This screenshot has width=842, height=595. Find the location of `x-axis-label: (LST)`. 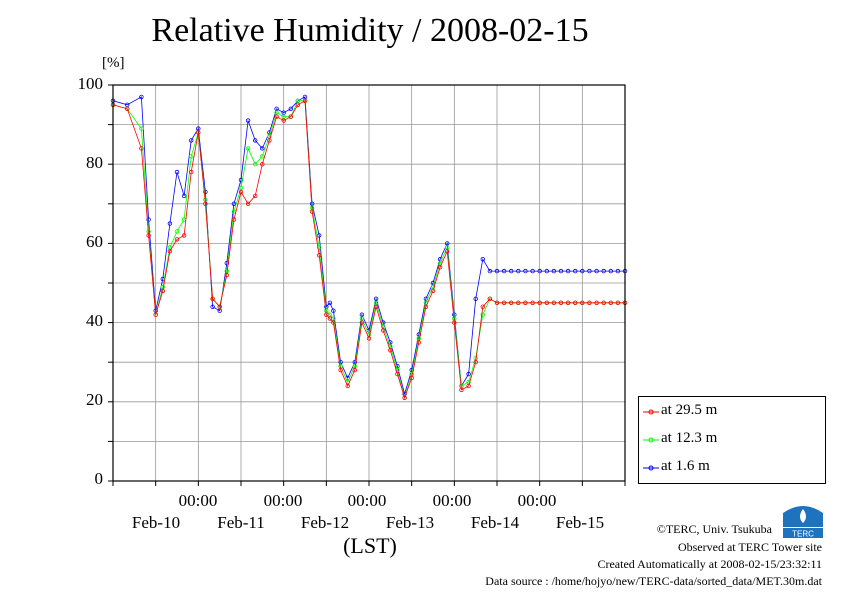

x-axis-label: (LST) is located at coordinates (370, 545).